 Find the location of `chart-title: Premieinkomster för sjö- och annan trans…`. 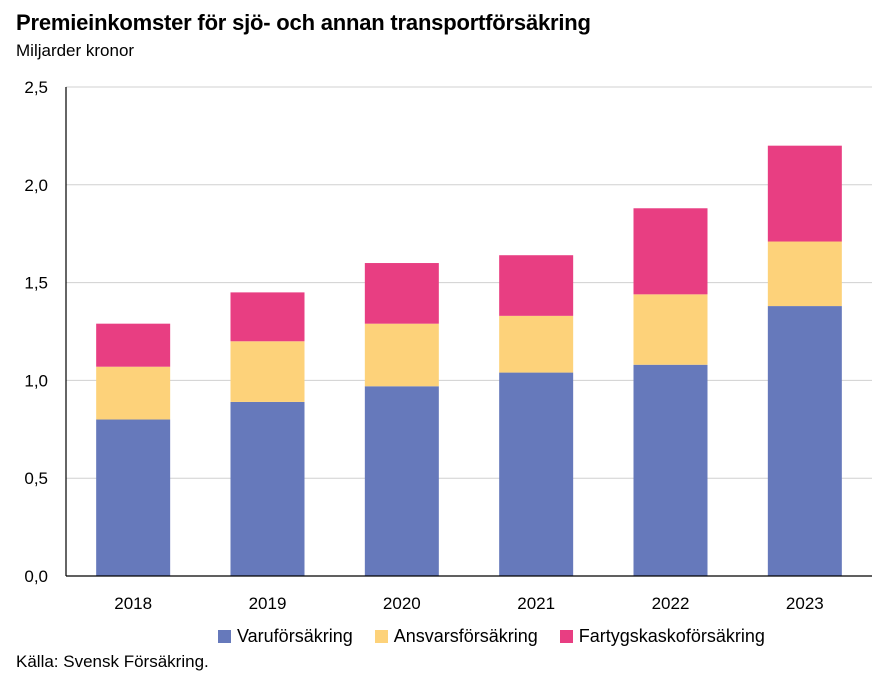

chart-title: Premieinkomster för sjö- och annan trans… is located at coordinates (303, 22).